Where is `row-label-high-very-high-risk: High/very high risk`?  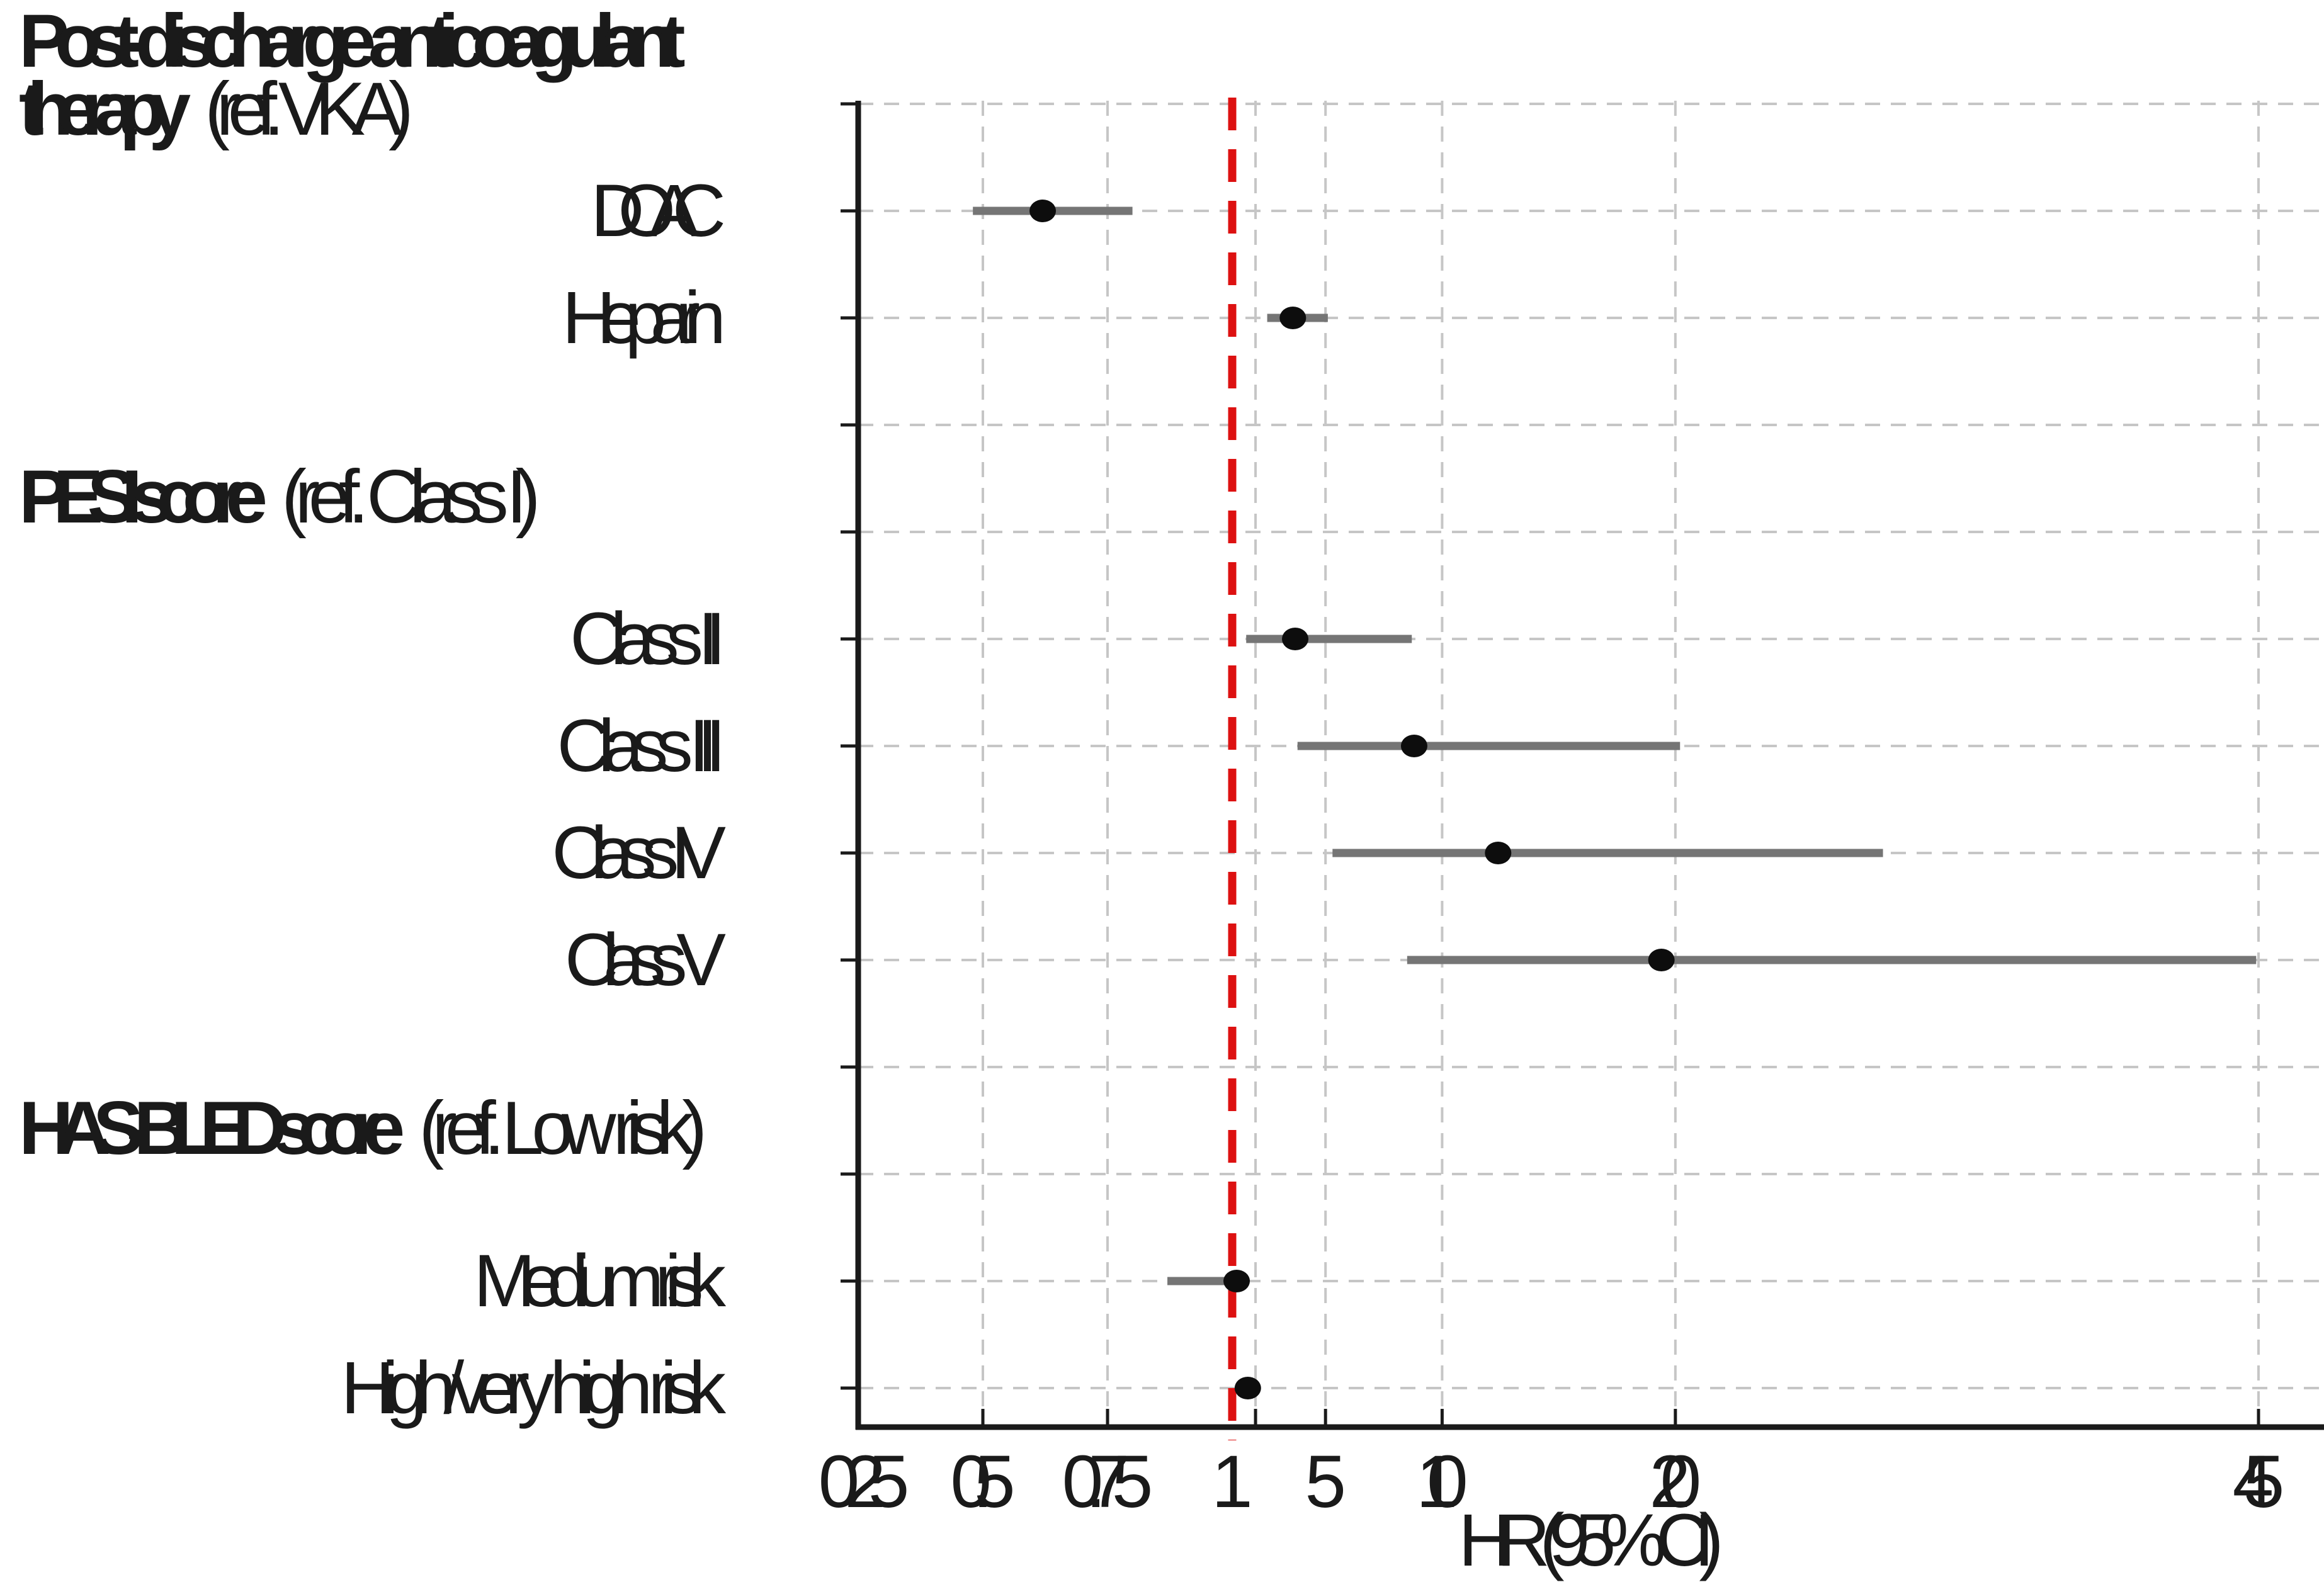
row-label-high-very-high-risk: High/very high risk is located at coordinates (534, 1388).